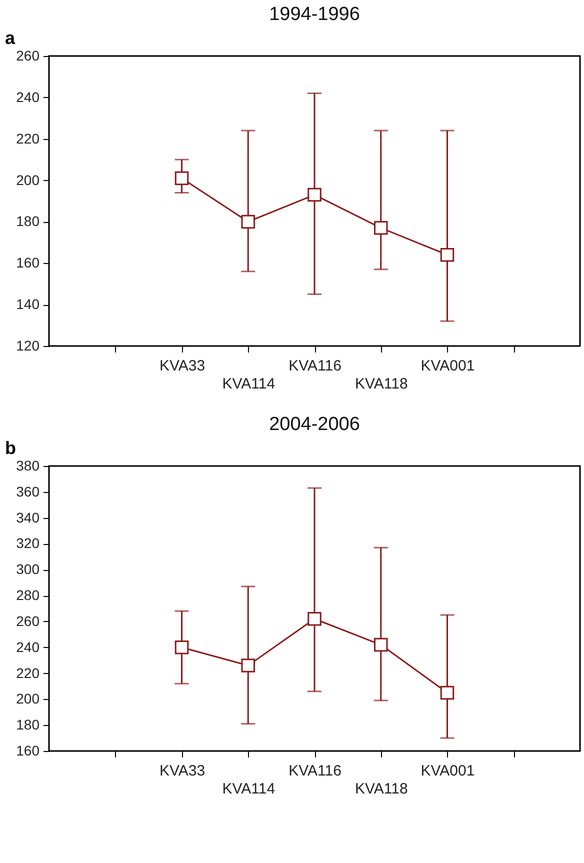  Describe the element at coordinates (28, 346) in the screenshot. I see `y-tick-label: 120` at that location.